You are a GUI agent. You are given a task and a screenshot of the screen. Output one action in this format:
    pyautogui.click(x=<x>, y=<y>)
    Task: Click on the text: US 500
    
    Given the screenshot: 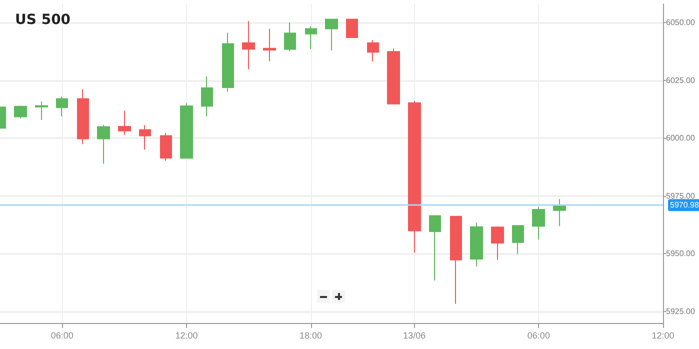 What is the action you would take?
    pyautogui.click(x=43, y=20)
    